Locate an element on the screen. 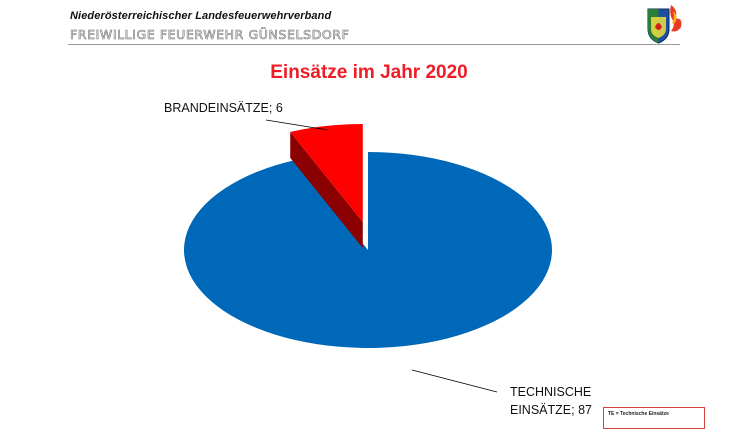 This screenshot has width=750, height=429. fire-brigade-logo-icon is located at coordinates (664, 24).